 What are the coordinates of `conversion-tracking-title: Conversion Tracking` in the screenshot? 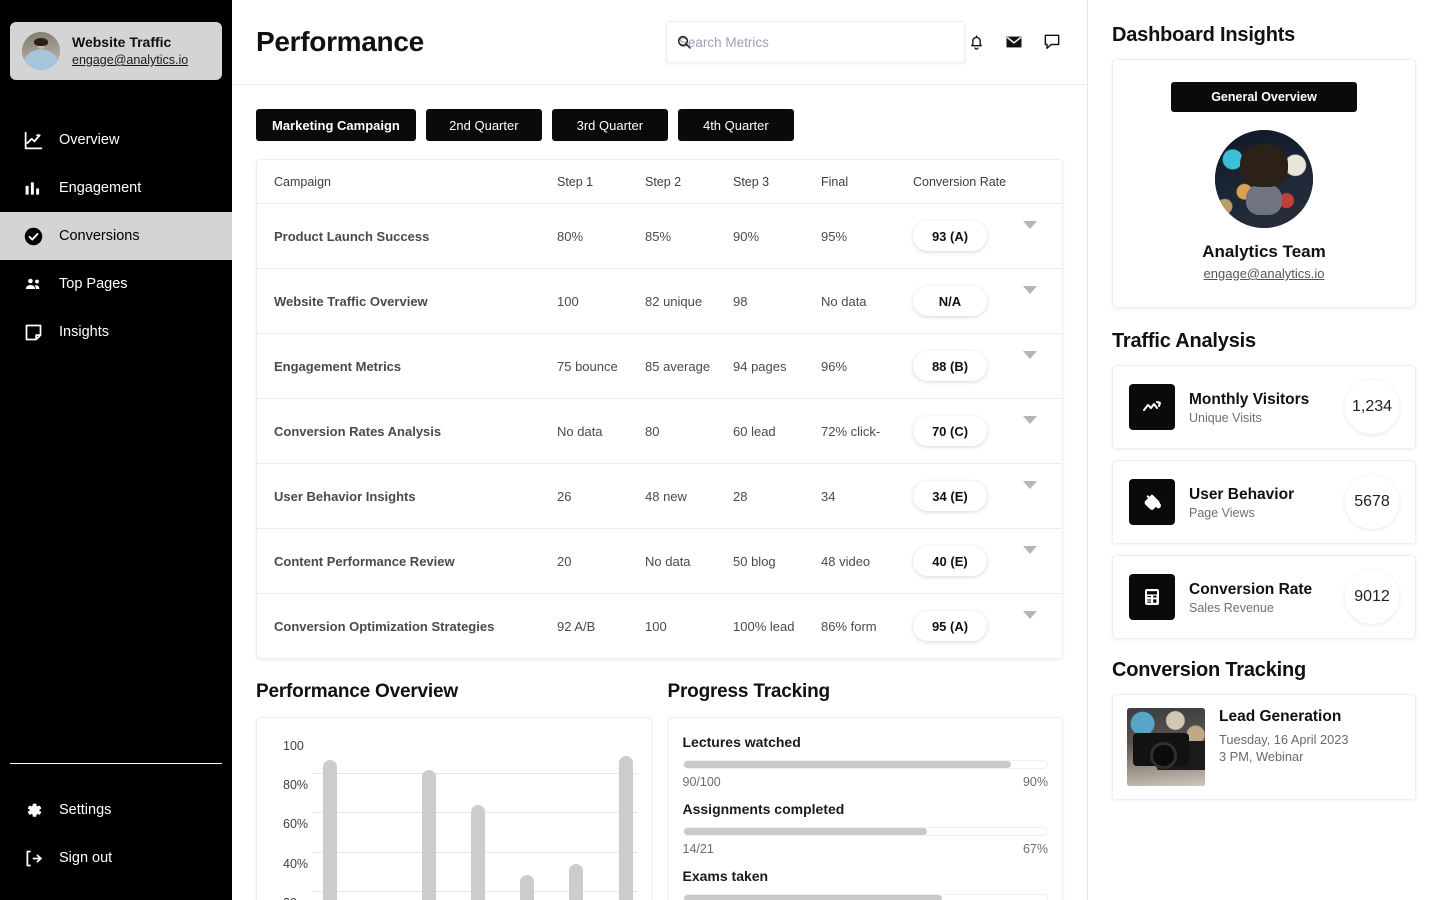 It's located at (1209, 670).